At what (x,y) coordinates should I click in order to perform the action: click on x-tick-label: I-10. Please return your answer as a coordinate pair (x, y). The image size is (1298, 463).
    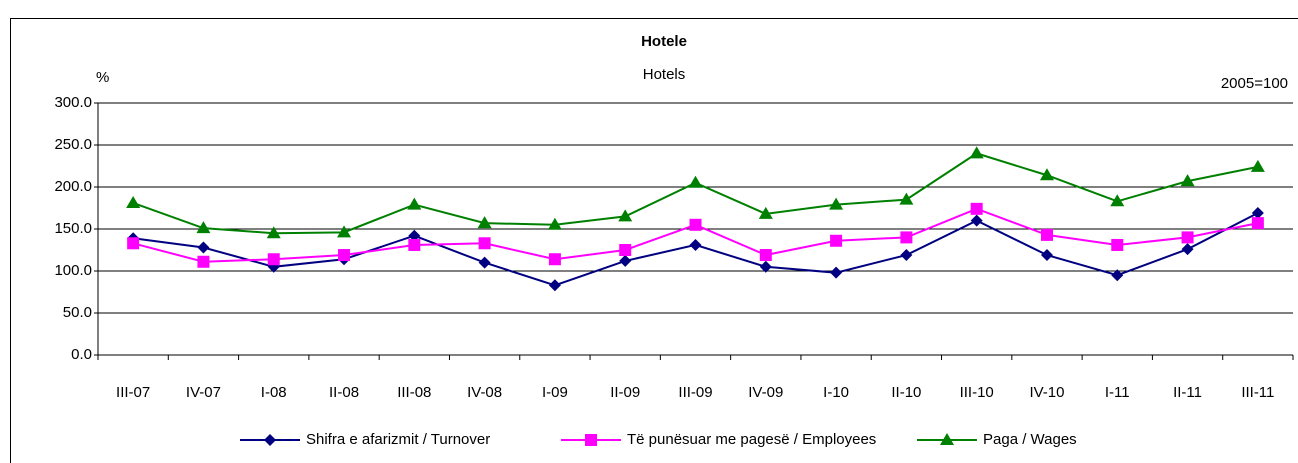
    Looking at the image, I should click on (836, 392).